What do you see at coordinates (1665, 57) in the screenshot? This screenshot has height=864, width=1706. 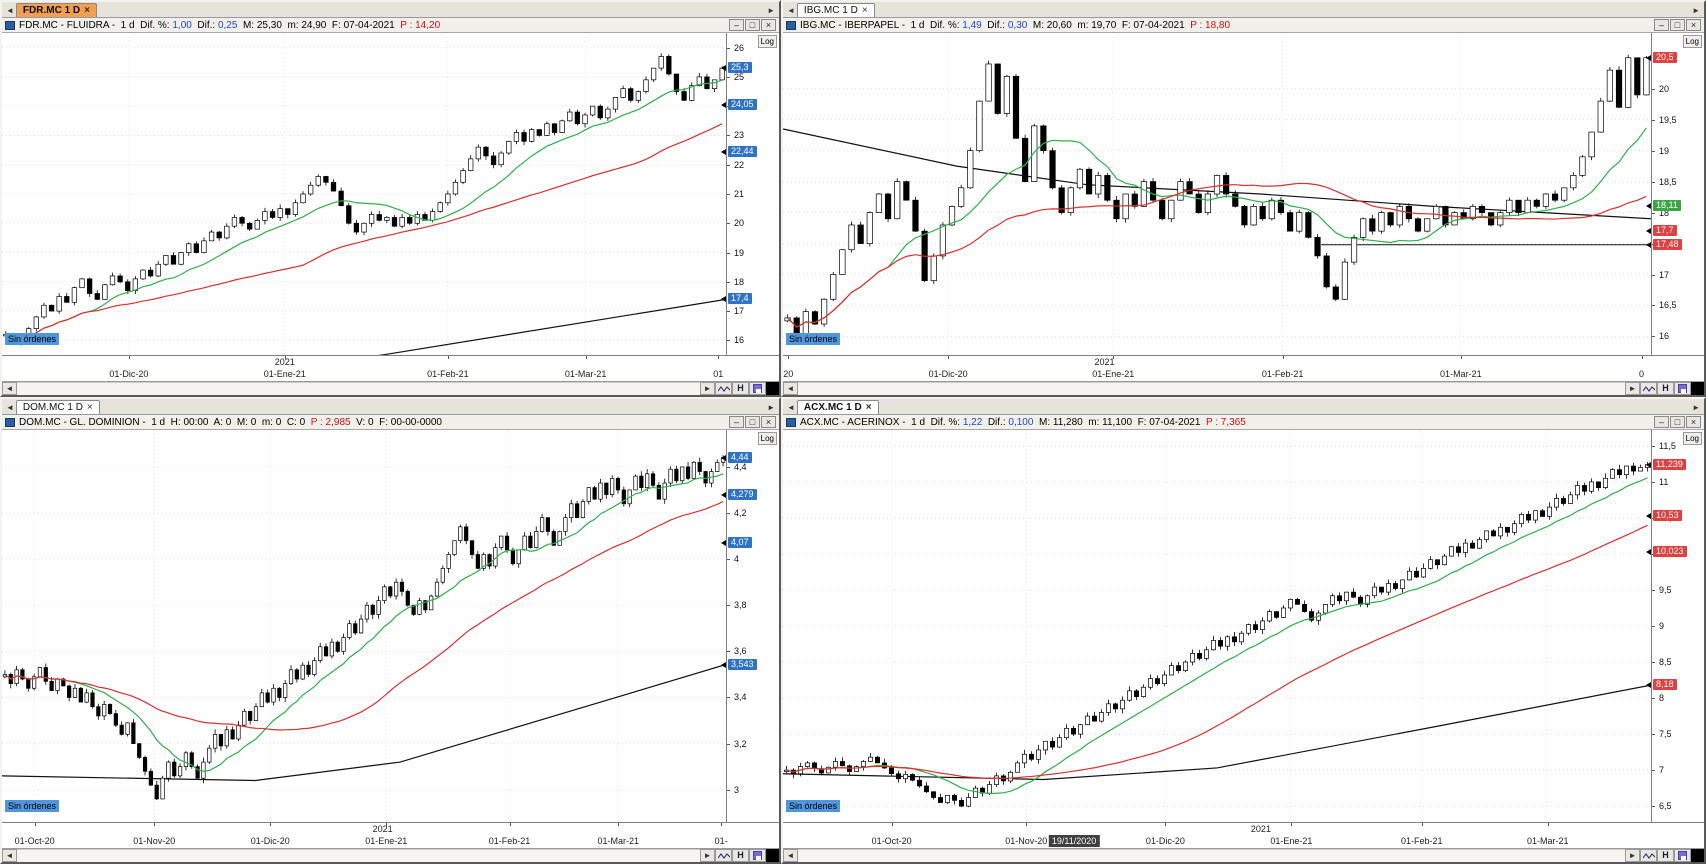 I see `price-badge: 20,5` at bounding box center [1665, 57].